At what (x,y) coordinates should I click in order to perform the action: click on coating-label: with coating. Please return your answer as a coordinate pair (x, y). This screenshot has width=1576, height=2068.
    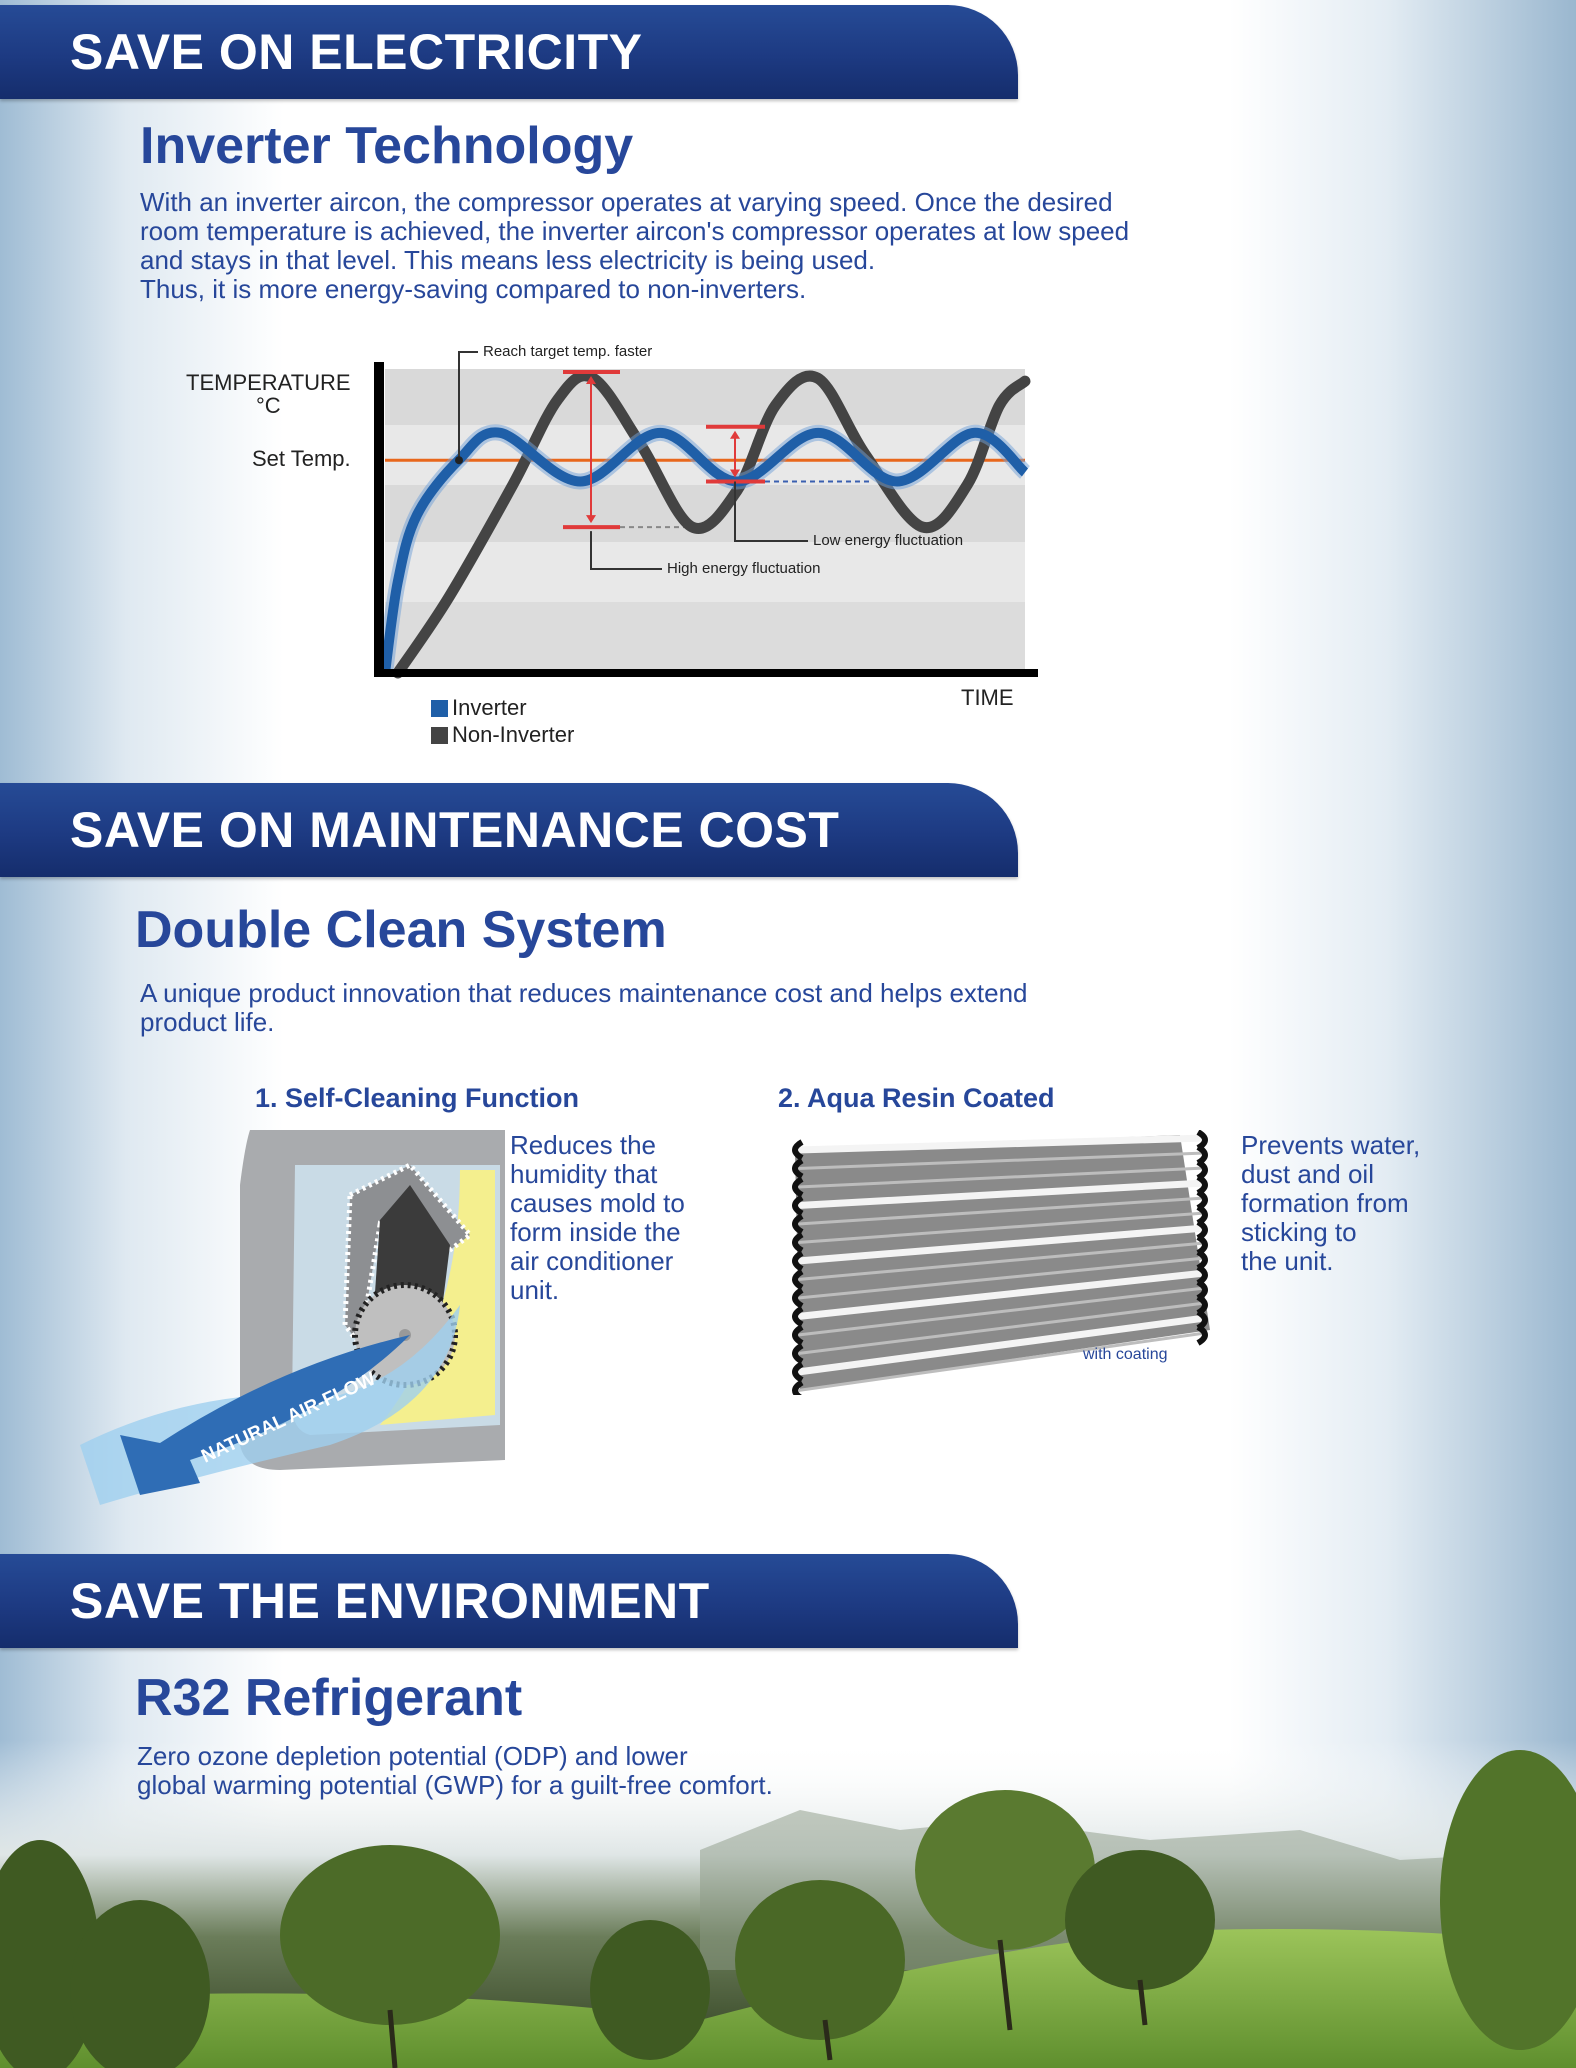
    Looking at the image, I should click on (1125, 1354).